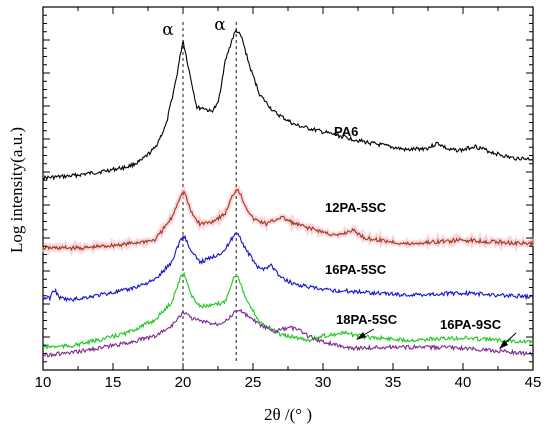  What do you see at coordinates (183, 382) in the screenshot?
I see `x-tick-label: 20` at bounding box center [183, 382].